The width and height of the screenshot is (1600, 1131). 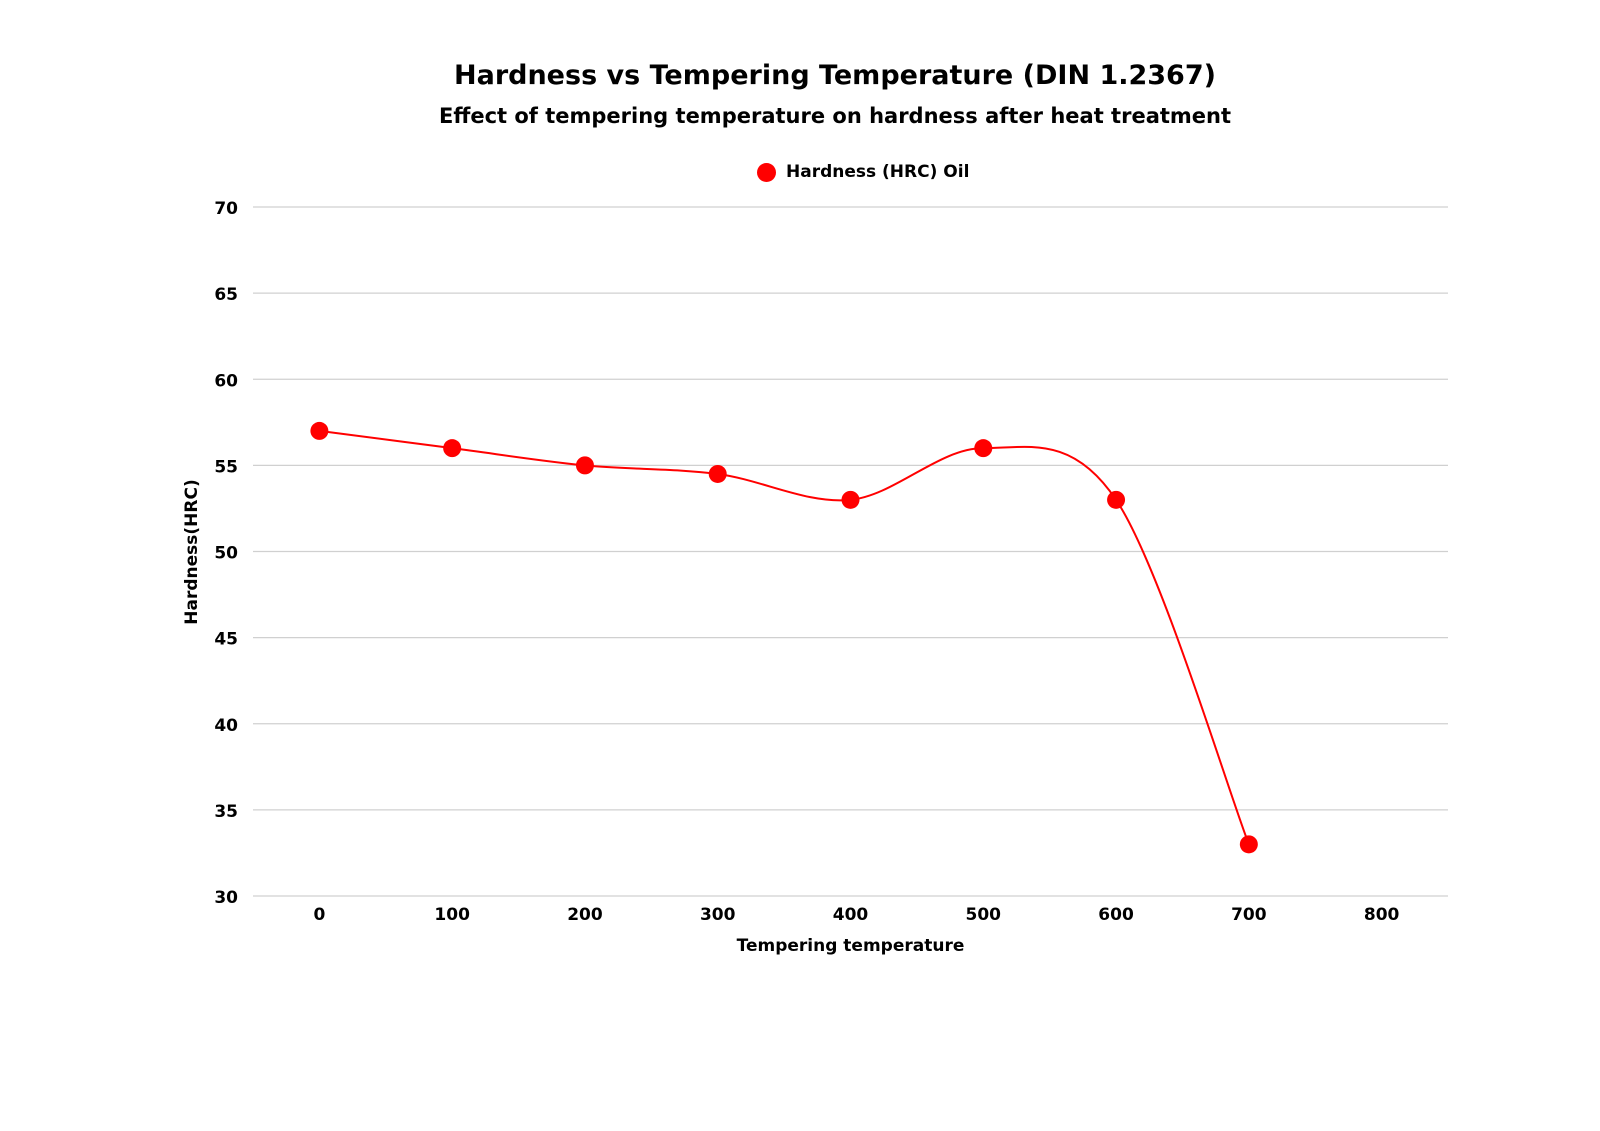 What do you see at coordinates (226, 812) in the screenshot?
I see `y-tick-label: 35` at bounding box center [226, 812].